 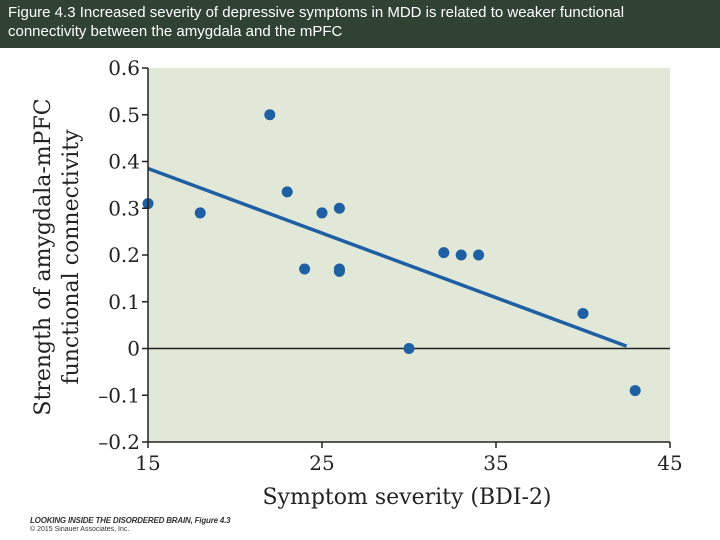 I want to click on y-tick-label: –0.1, so click(x=119, y=395).